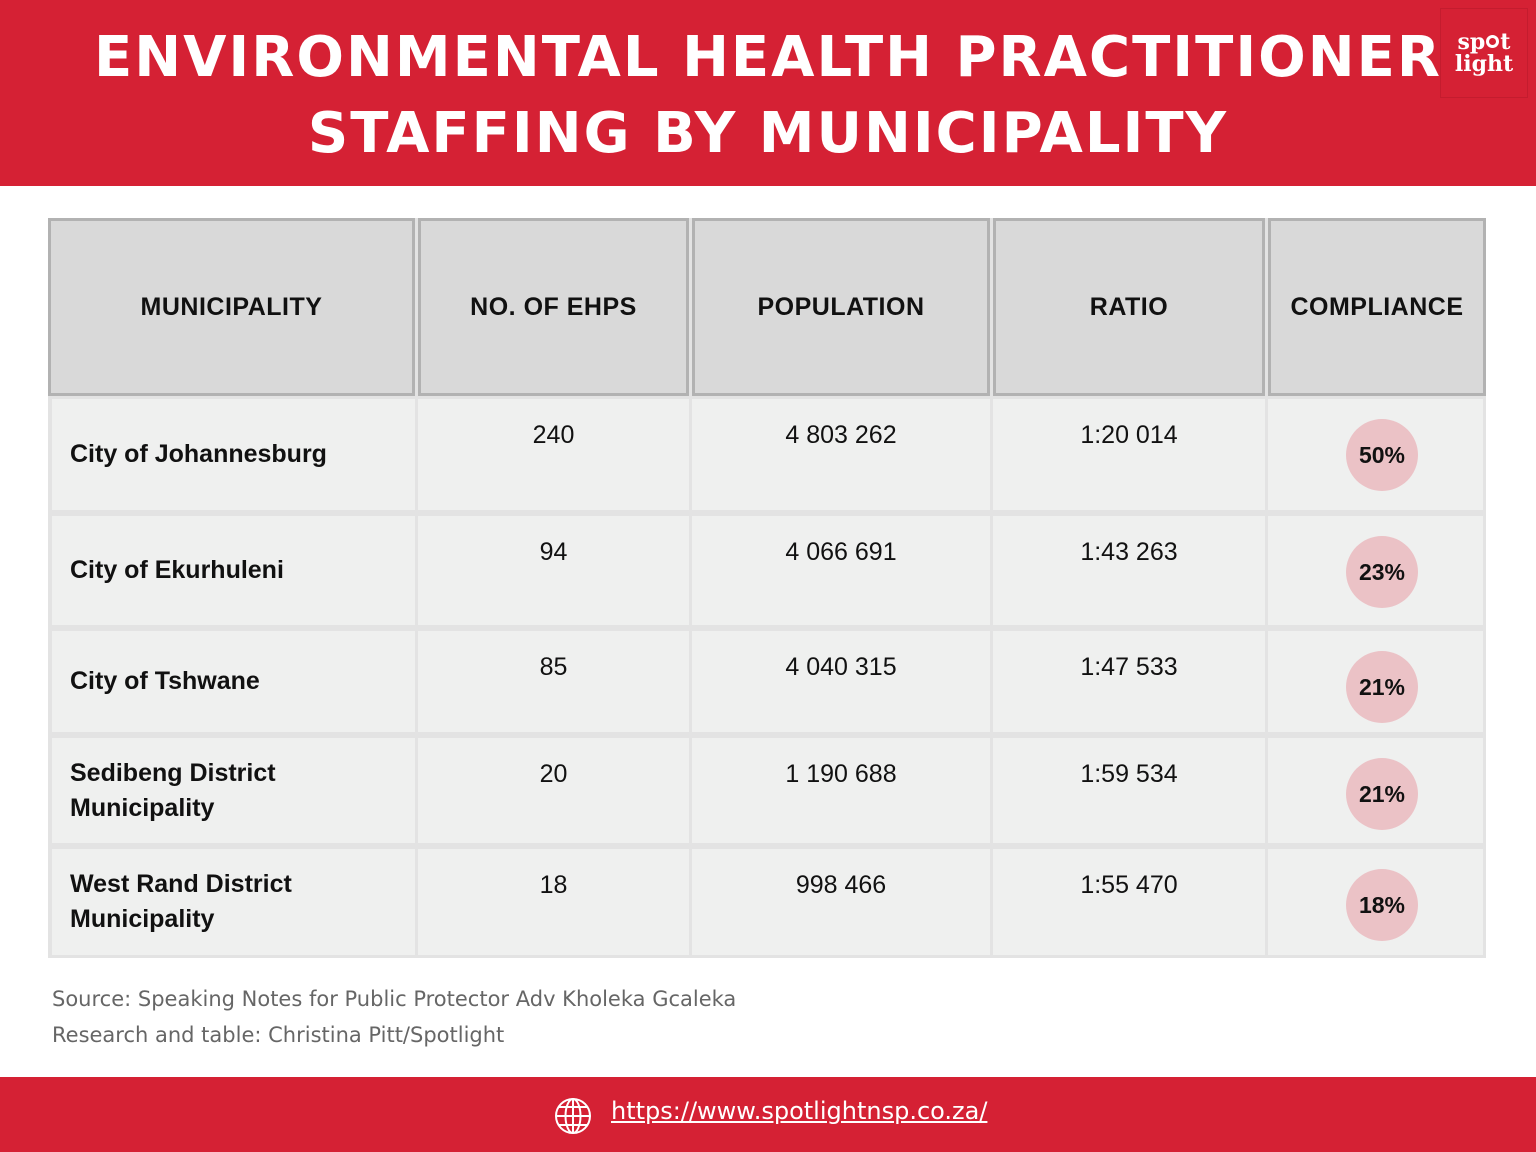 This screenshot has width=1536, height=1152. I want to click on website-link: https://www.spotlightnsp.co.za/, so click(799, 1111).